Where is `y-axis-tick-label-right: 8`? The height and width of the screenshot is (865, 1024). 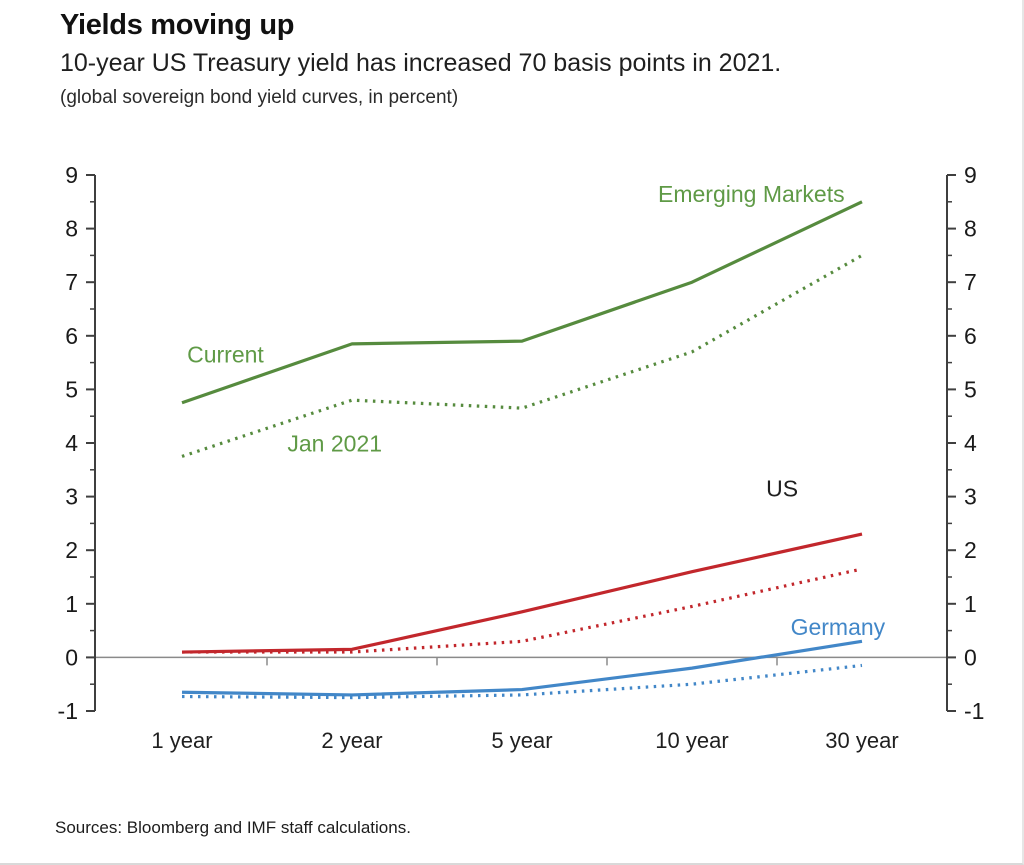
y-axis-tick-label-right: 8 is located at coordinates (970, 229).